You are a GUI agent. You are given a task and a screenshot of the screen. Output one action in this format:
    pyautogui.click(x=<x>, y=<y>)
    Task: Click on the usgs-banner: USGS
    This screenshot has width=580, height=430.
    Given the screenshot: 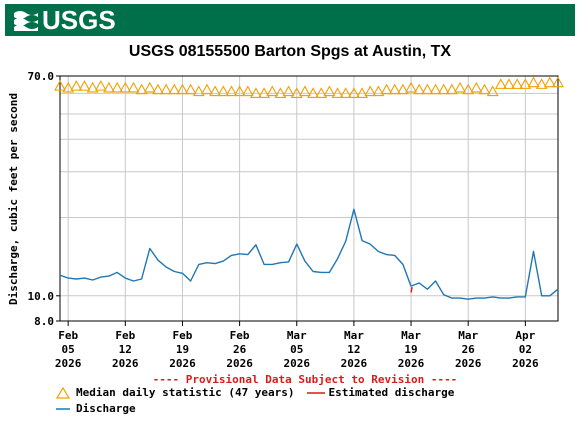 What is the action you would take?
    pyautogui.click(x=290, y=20)
    